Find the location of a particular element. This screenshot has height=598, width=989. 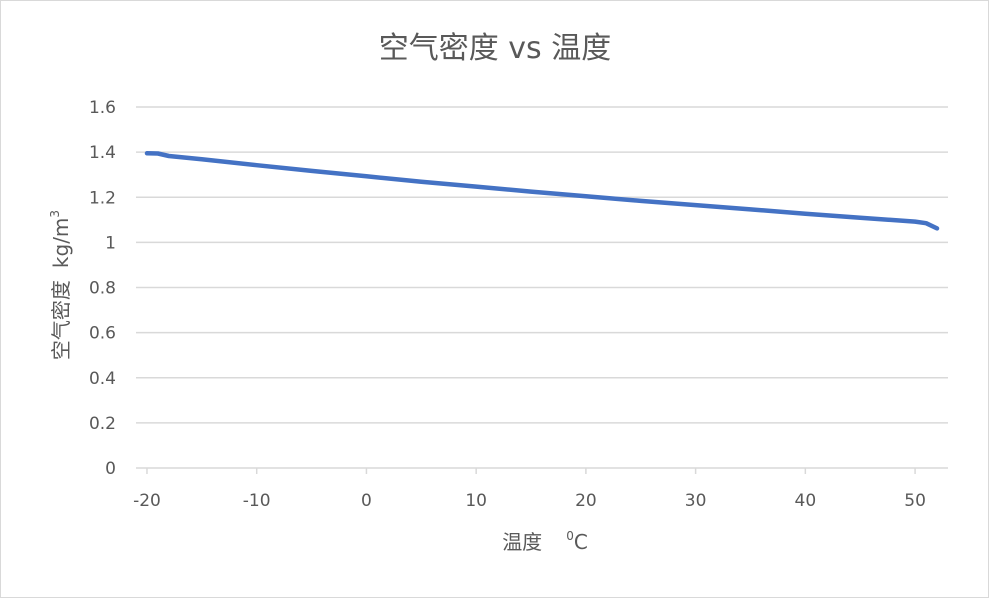

y-tick-label: 0.6 is located at coordinates (102, 334).